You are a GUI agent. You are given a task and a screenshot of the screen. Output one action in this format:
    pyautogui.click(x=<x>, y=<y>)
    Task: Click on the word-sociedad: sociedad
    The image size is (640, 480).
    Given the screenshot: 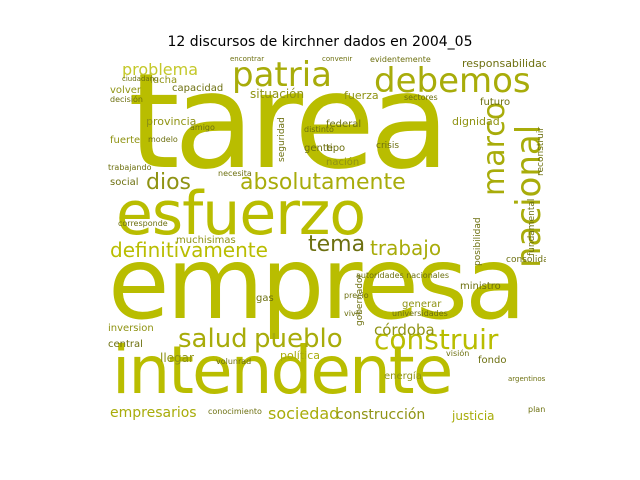 What is the action you would take?
    pyautogui.click(x=304, y=413)
    